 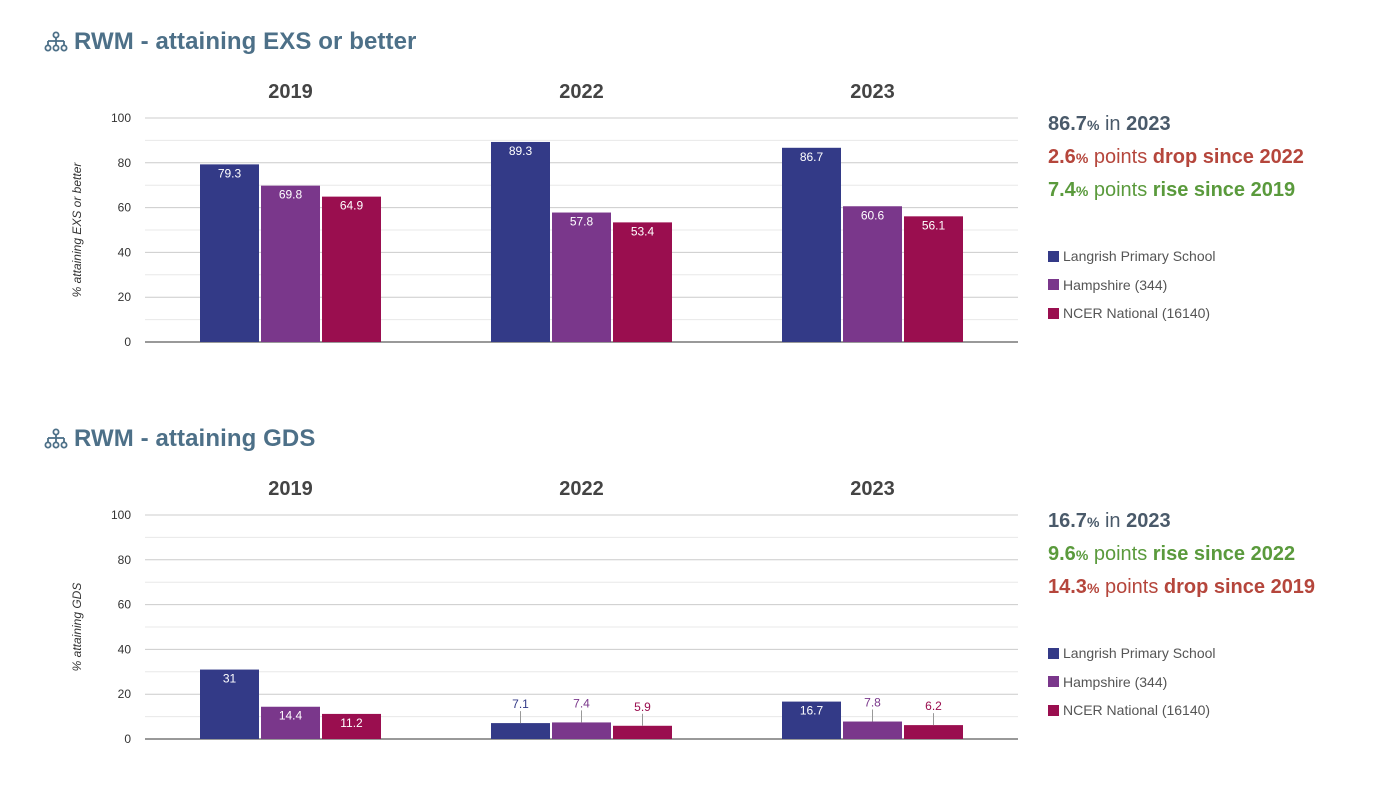 I want to click on data-label: 6.2, so click(x=933, y=706).